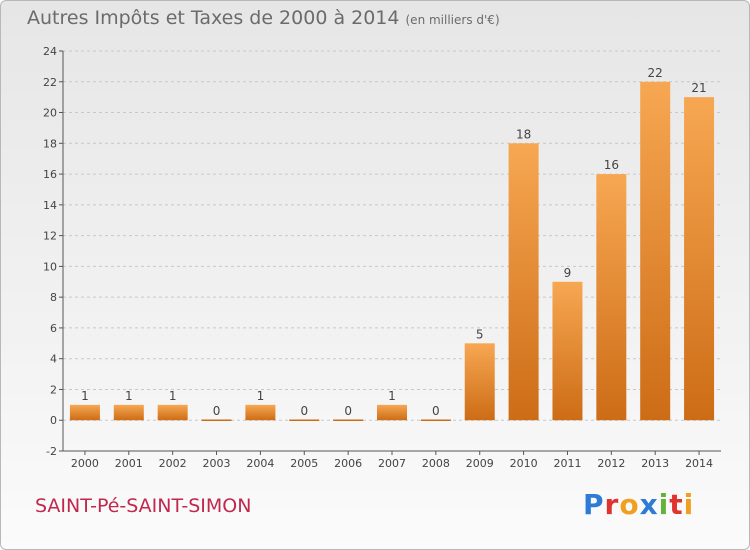 The height and width of the screenshot is (550, 750). What do you see at coordinates (85, 463) in the screenshot?
I see `x-tick-label-2000: 2000` at bounding box center [85, 463].